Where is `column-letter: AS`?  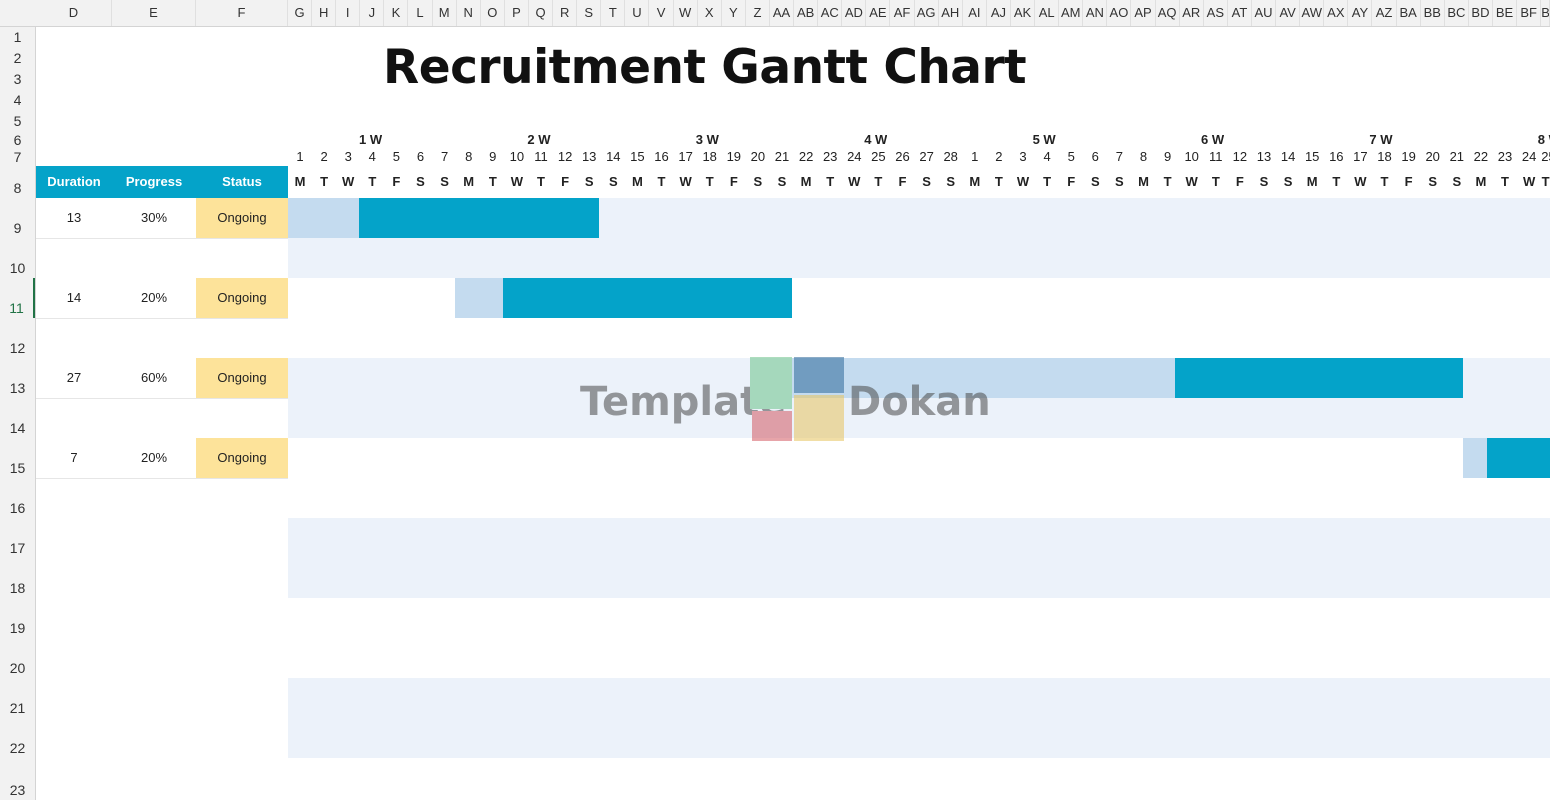 column-letter: AS is located at coordinates (1216, 13).